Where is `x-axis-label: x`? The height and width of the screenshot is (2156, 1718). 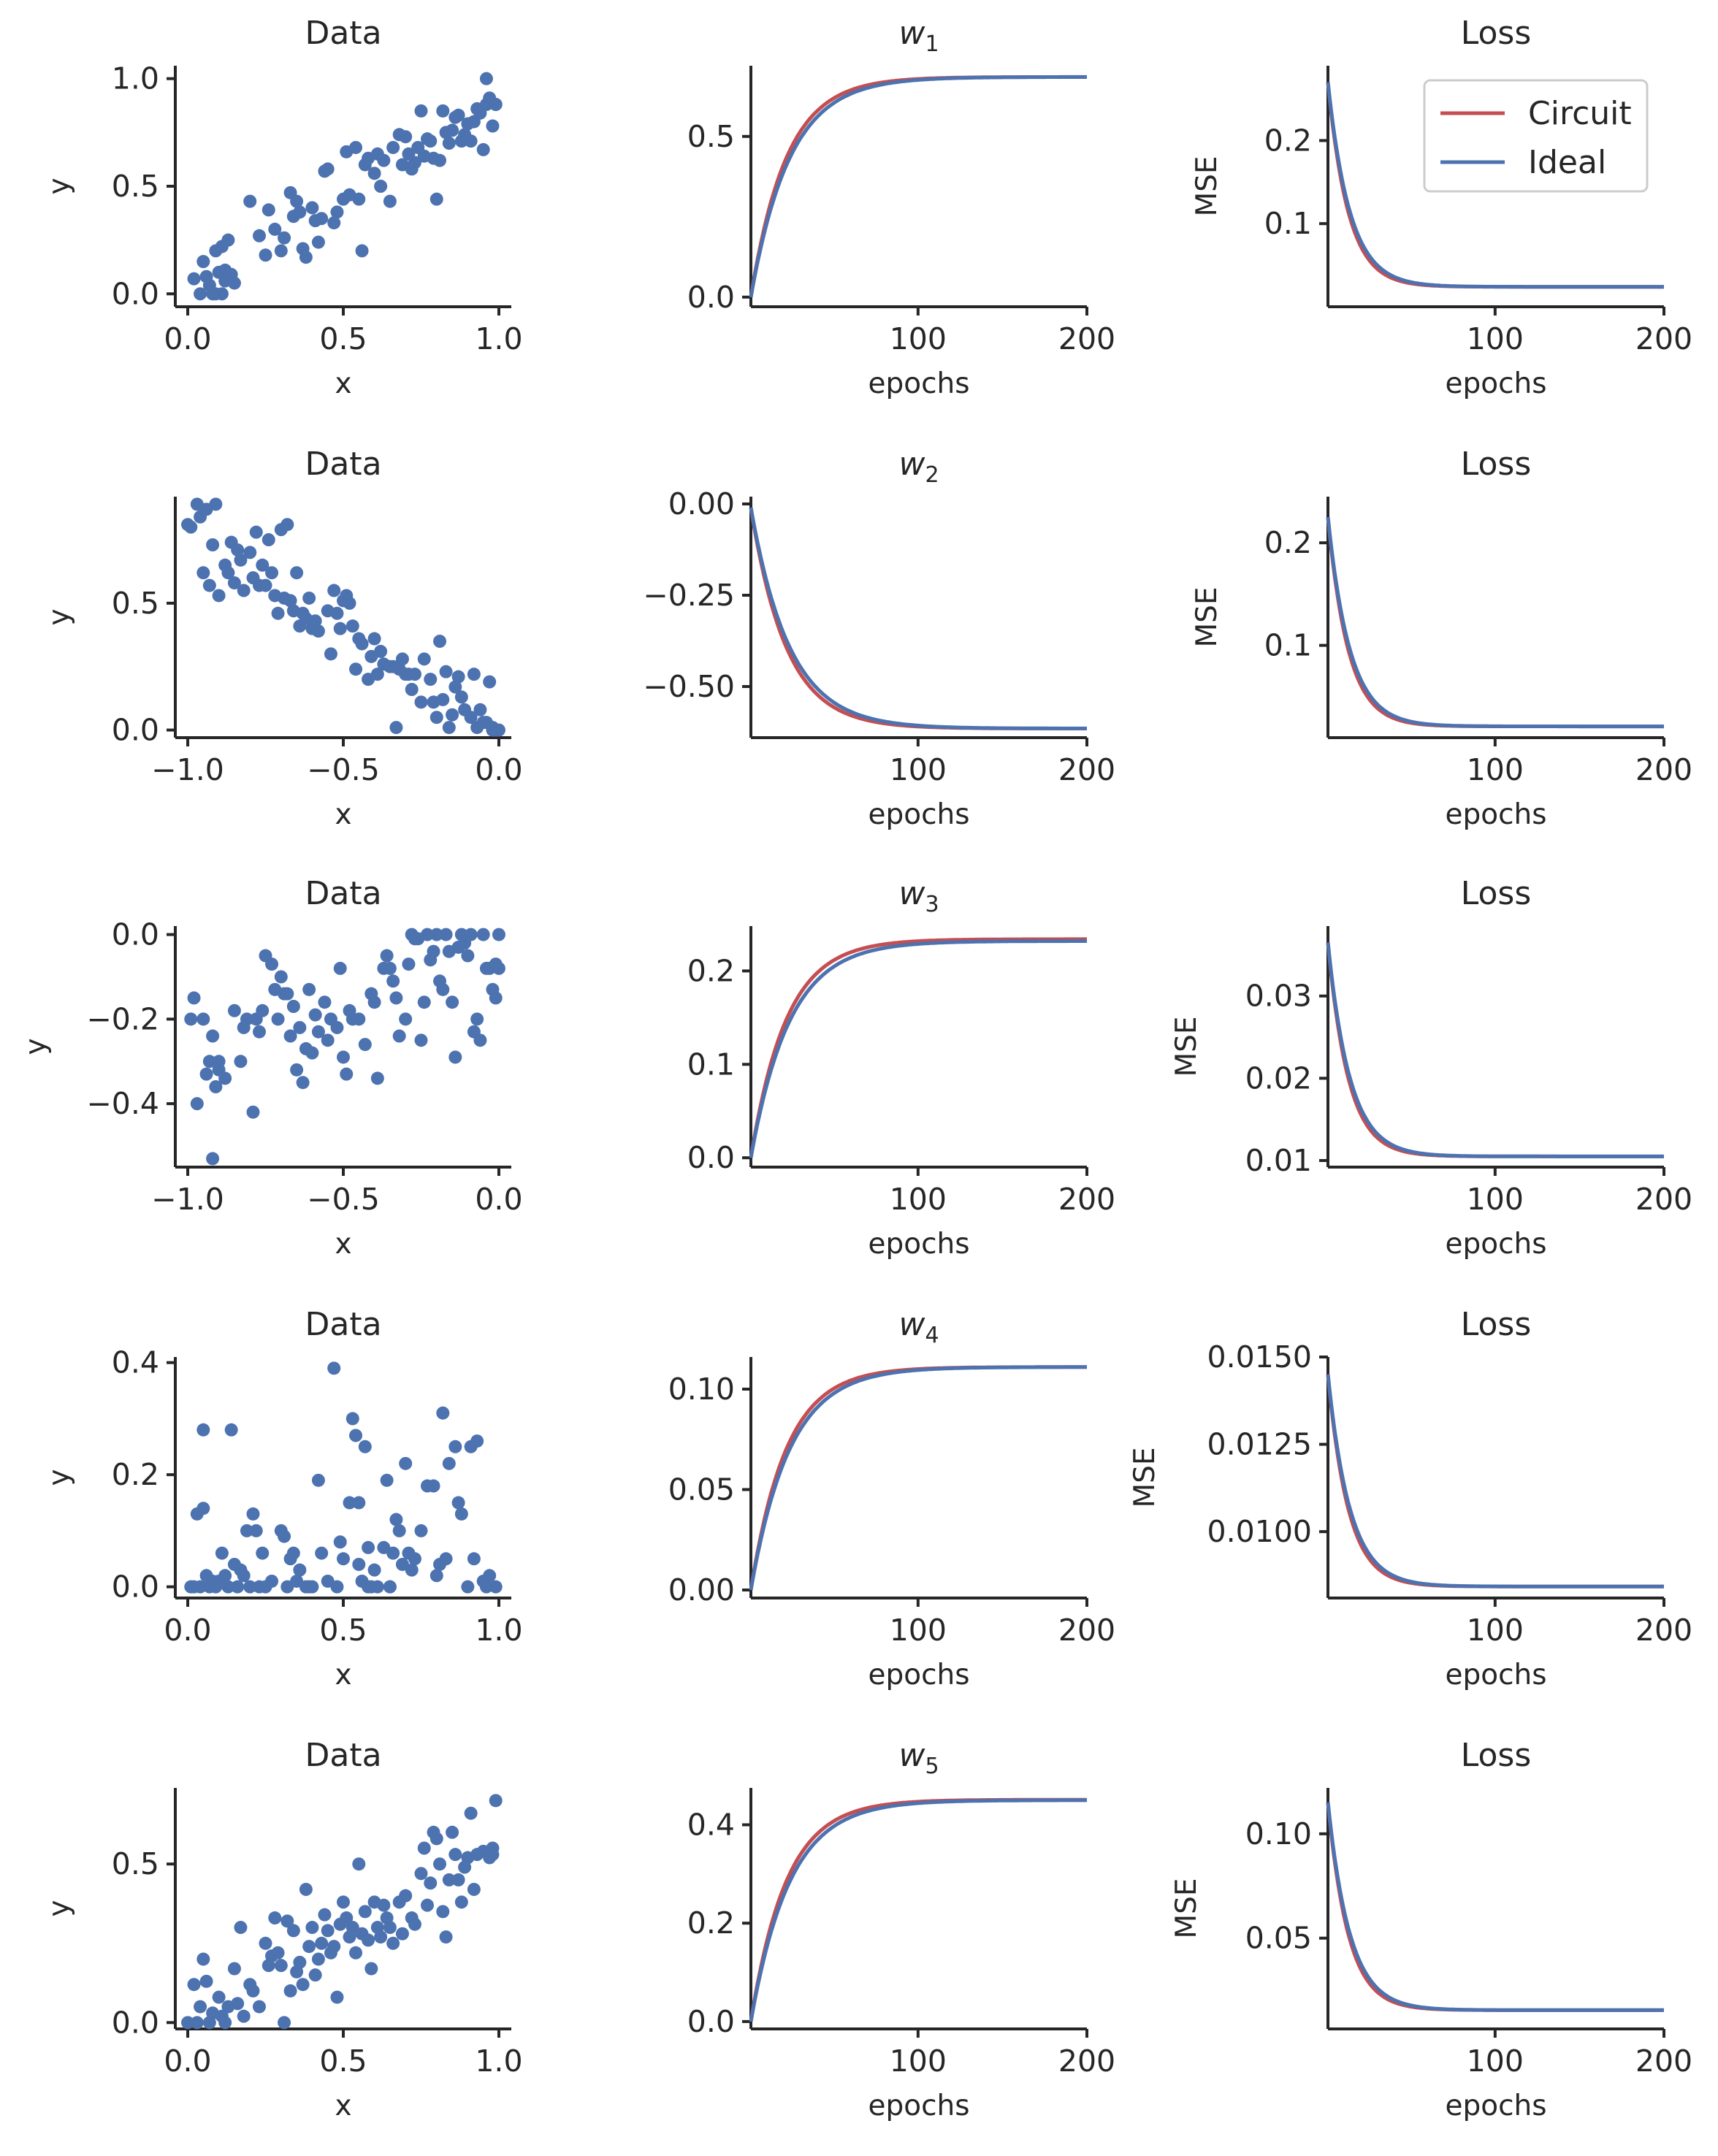
x-axis-label: x is located at coordinates (343, 1245).